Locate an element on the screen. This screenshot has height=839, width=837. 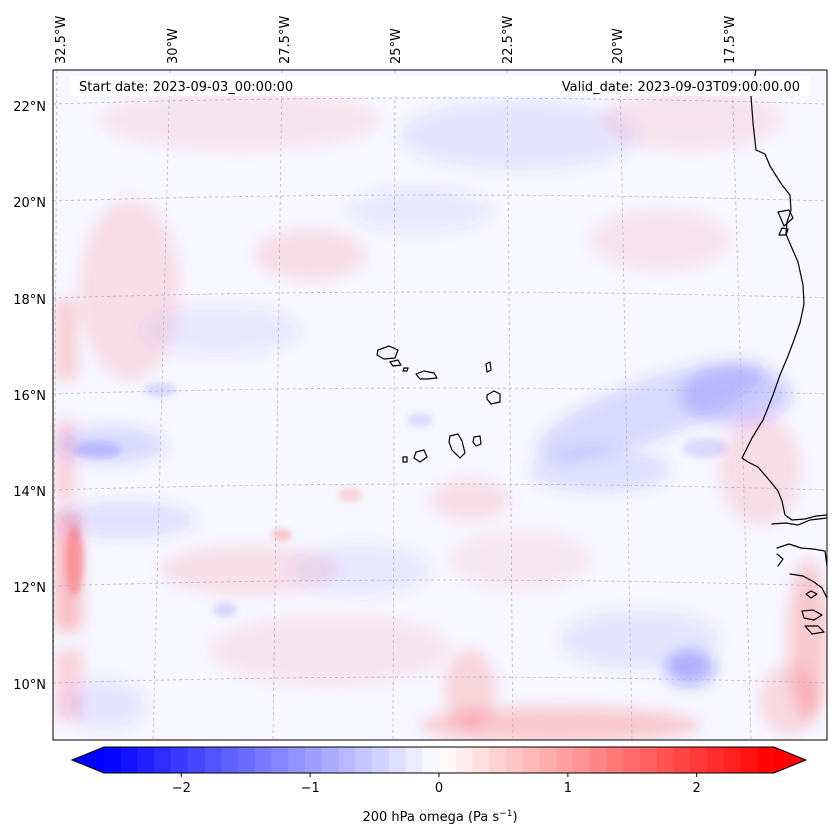
colorbar-tick-label: 2 is located at coordinates (697, 788).